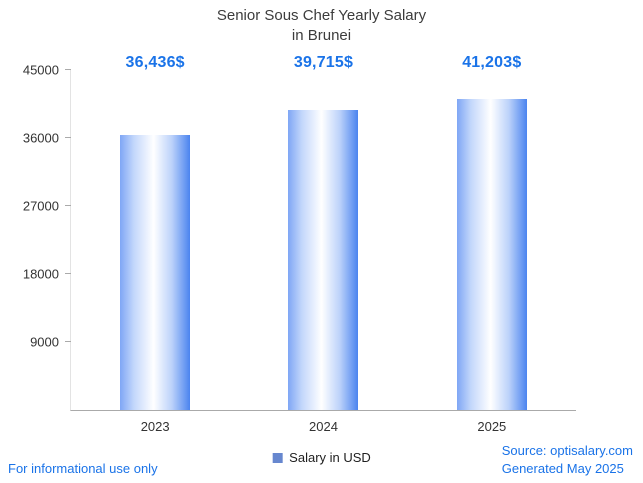 The height and width of the screenshot is (483, 643). What do you see at coordinates (40, 206) in the screenshot?
I see `y-tick-label: 27000` at bounding box center [40, 206].